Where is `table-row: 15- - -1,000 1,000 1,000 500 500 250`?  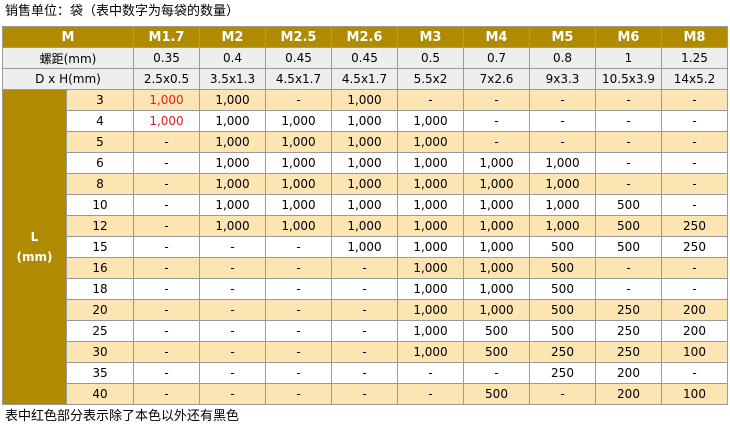
table-row: 15- - -1,000 1,000 1,000 500 500 250 is located at coordinates (365, 247).